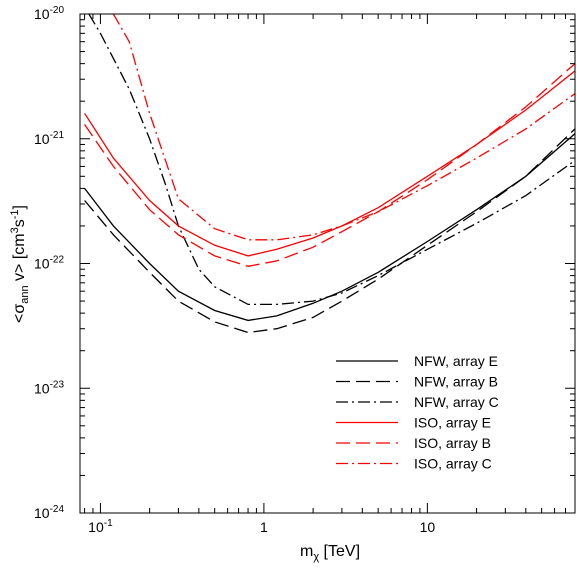  I want to click on y-tick-exp: -24, so click(57, 509).